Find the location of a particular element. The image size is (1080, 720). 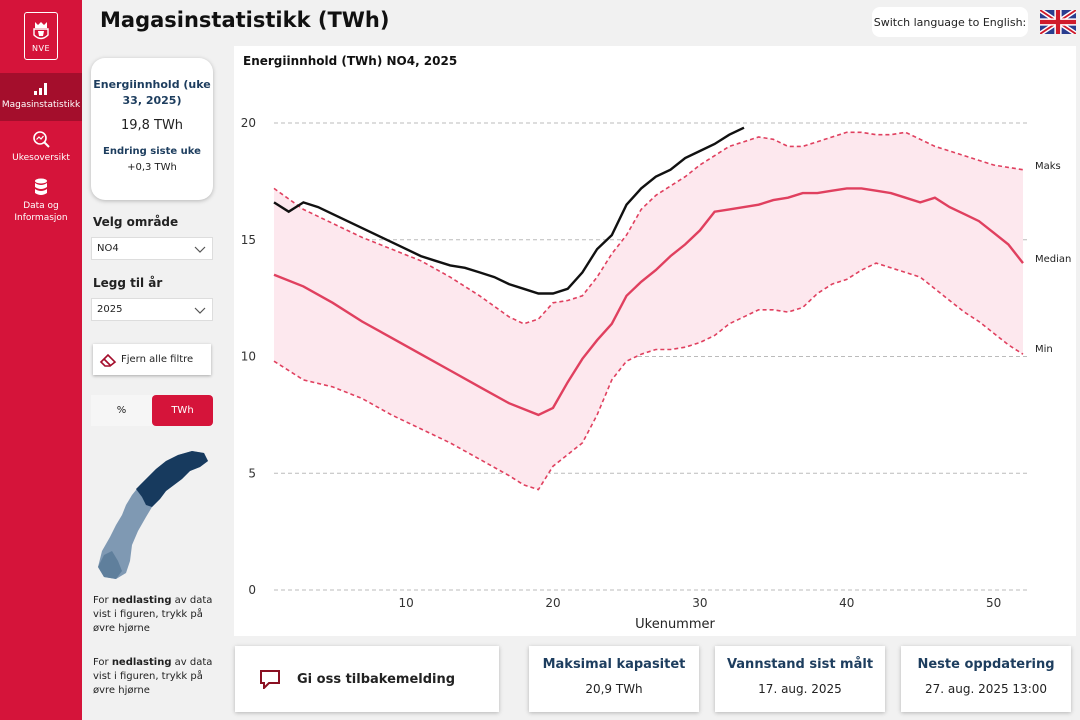

sidebar-item-label: Ukesoversikt is located at coordinates (41, 158).